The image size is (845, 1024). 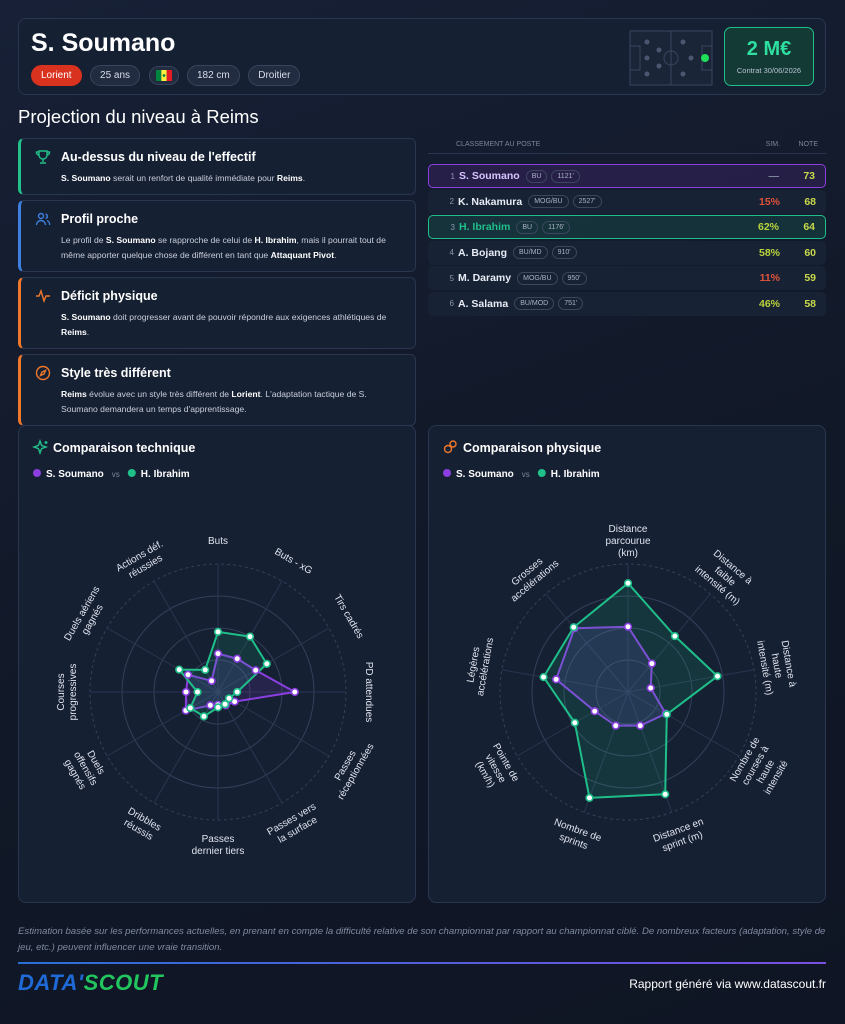 What do you see at coordinates (627, 153) in the screenshot?
I see `divider` at bounding box center [627, 153].